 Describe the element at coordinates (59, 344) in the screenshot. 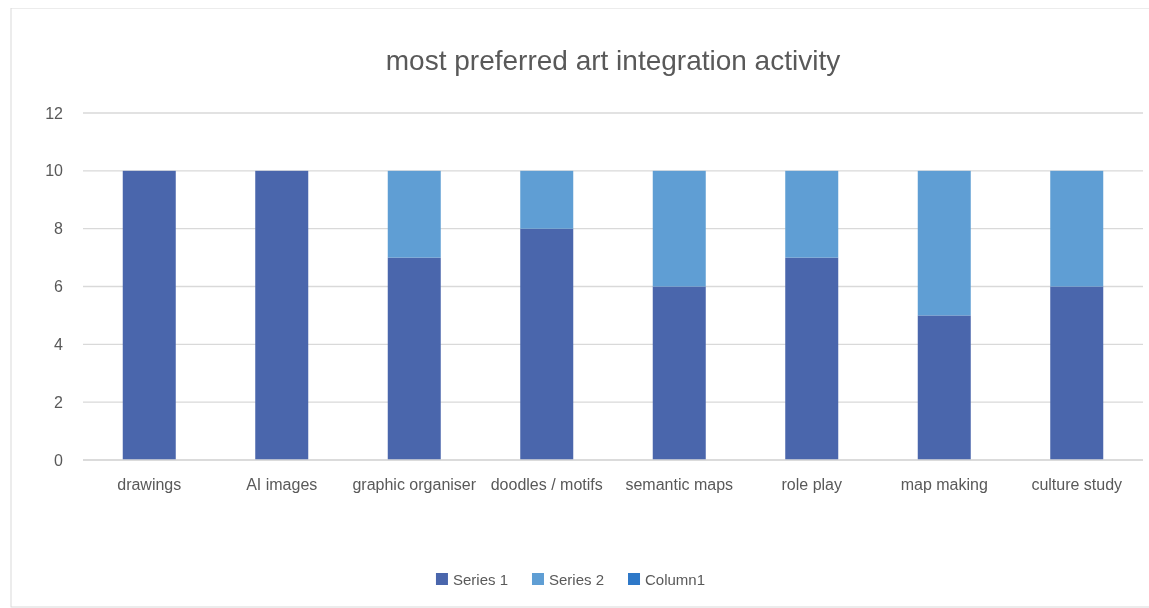

I see `y-tick-label: 4` at that location.